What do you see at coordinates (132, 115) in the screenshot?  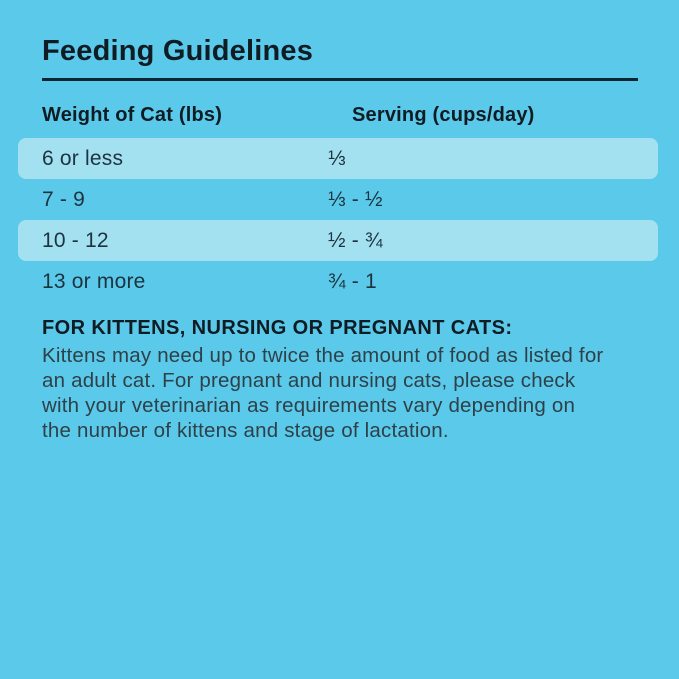 I see `column-header-weight: Weight of Cat (lbs)` at bounding box center [132, 115].